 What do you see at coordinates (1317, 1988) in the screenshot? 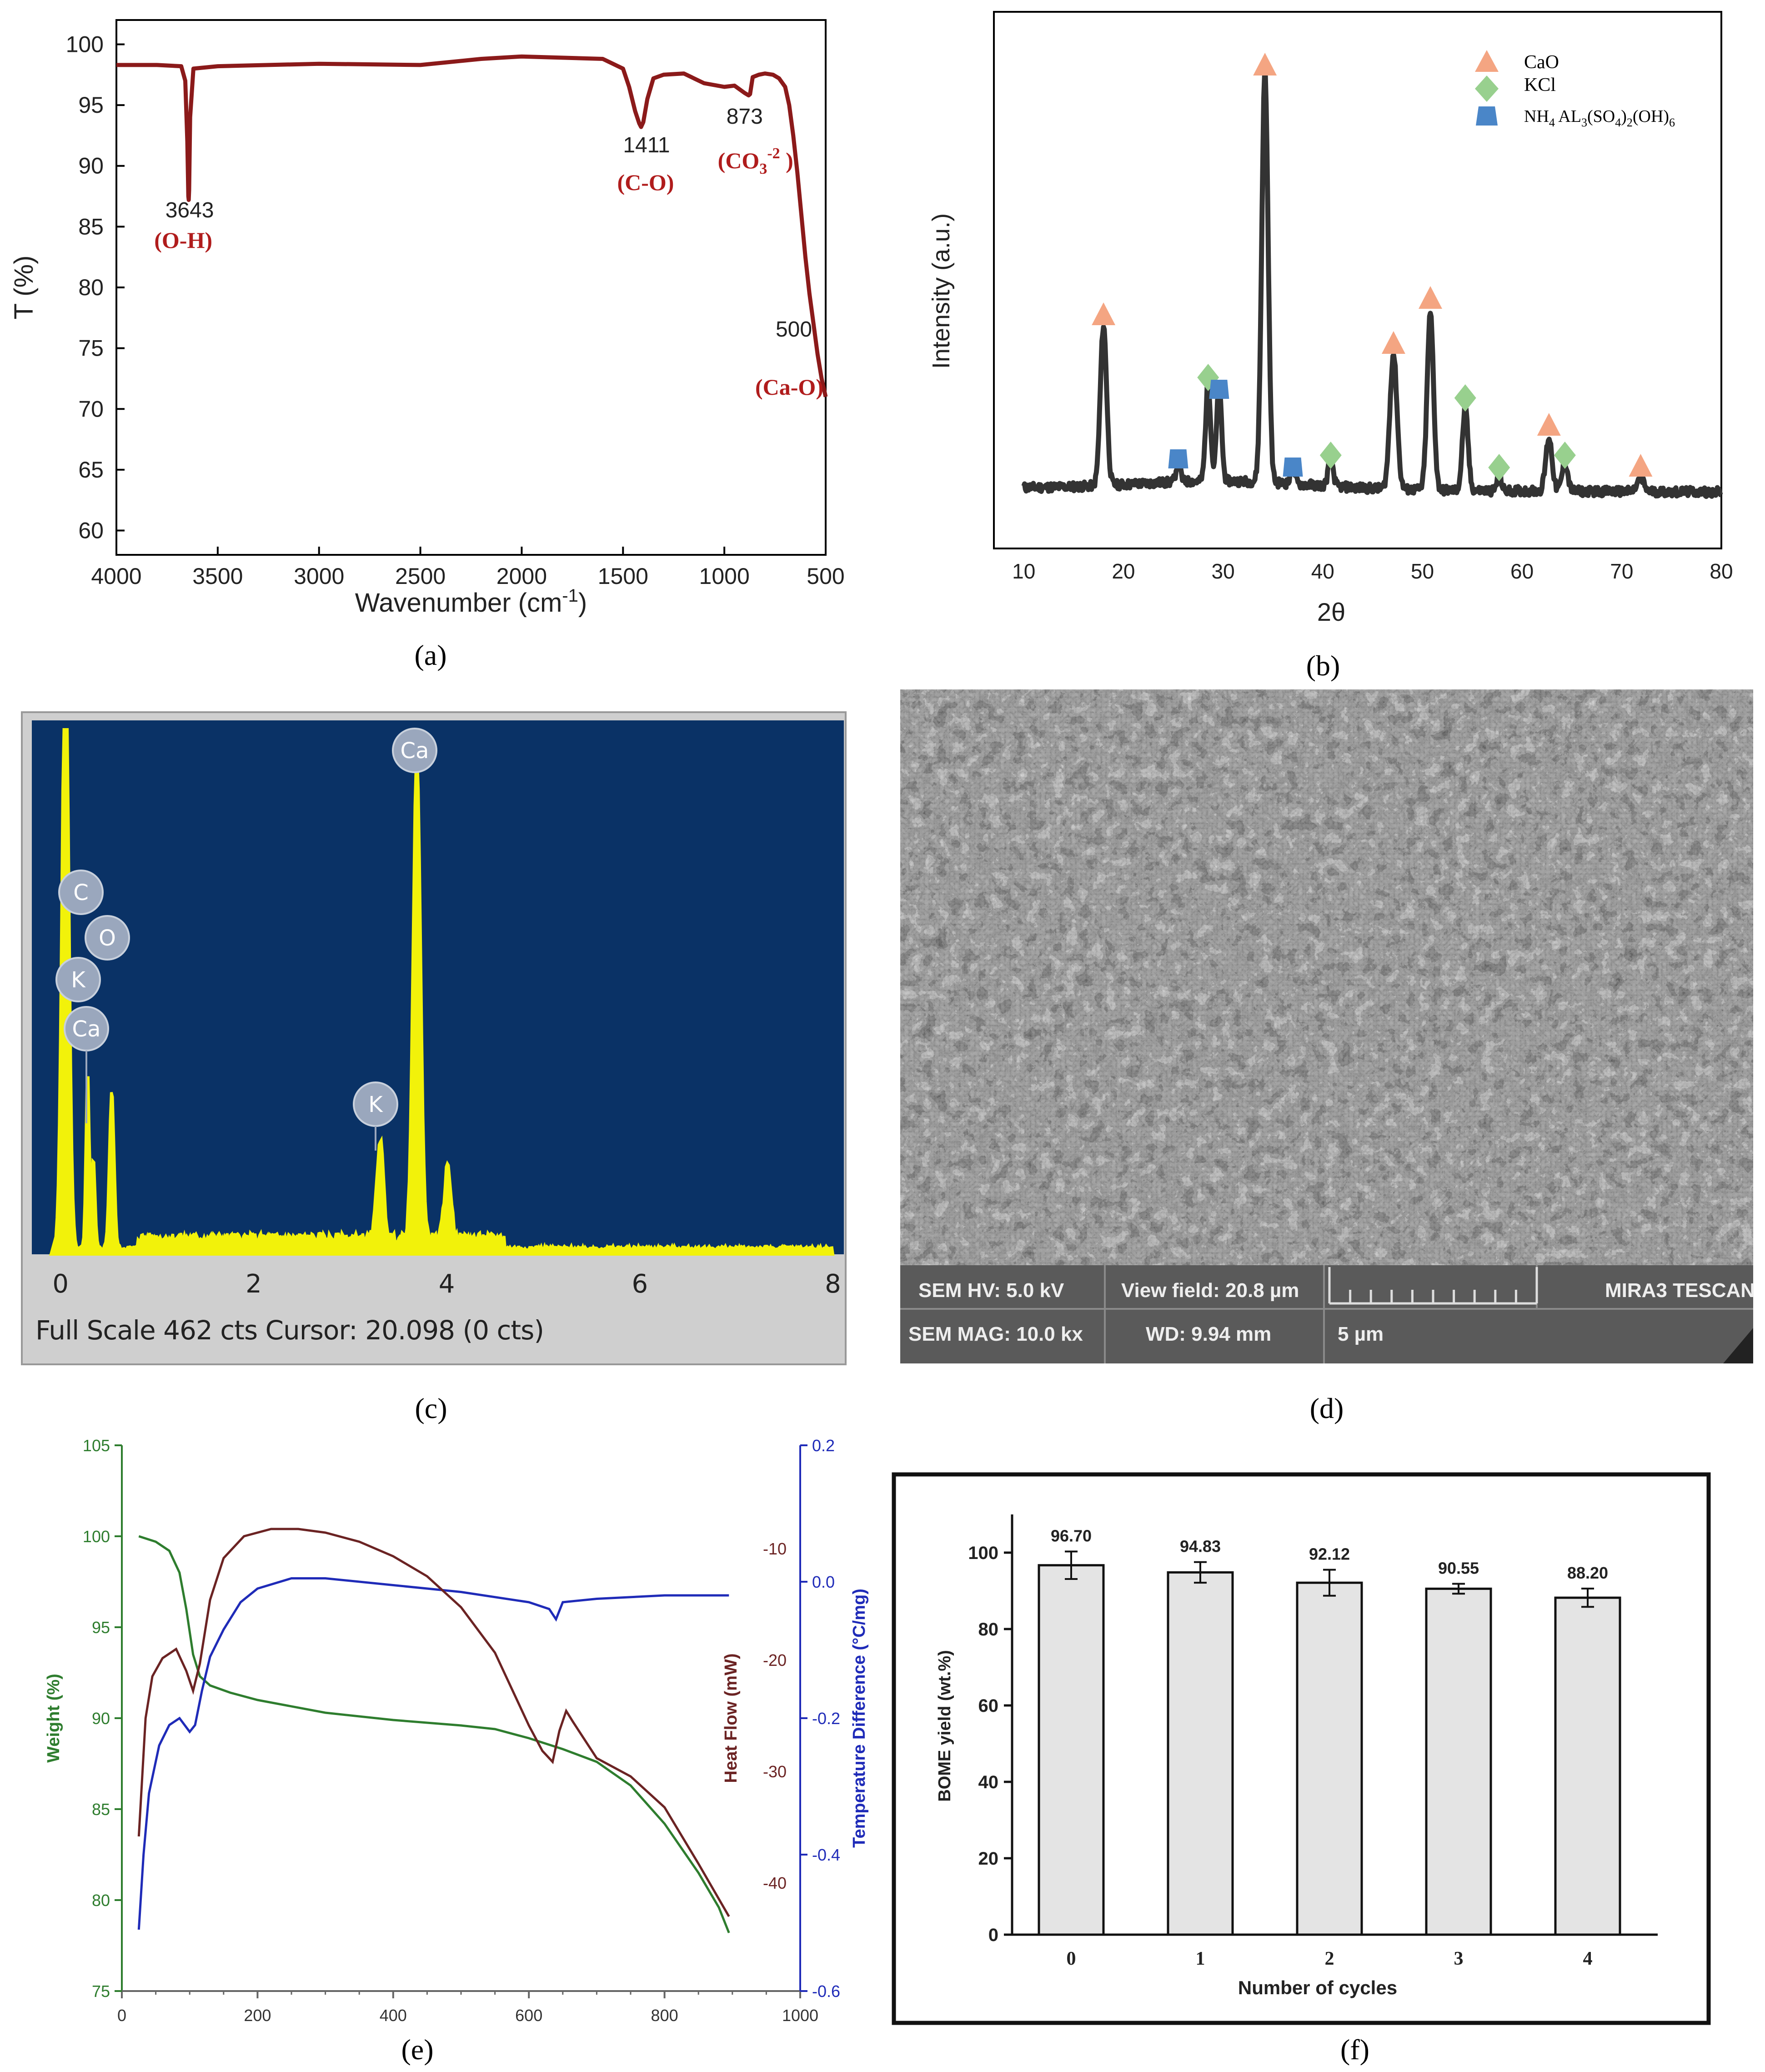
I see `bome-x-axis-label: Number of cycles` at bounding box center [1317, 1988].